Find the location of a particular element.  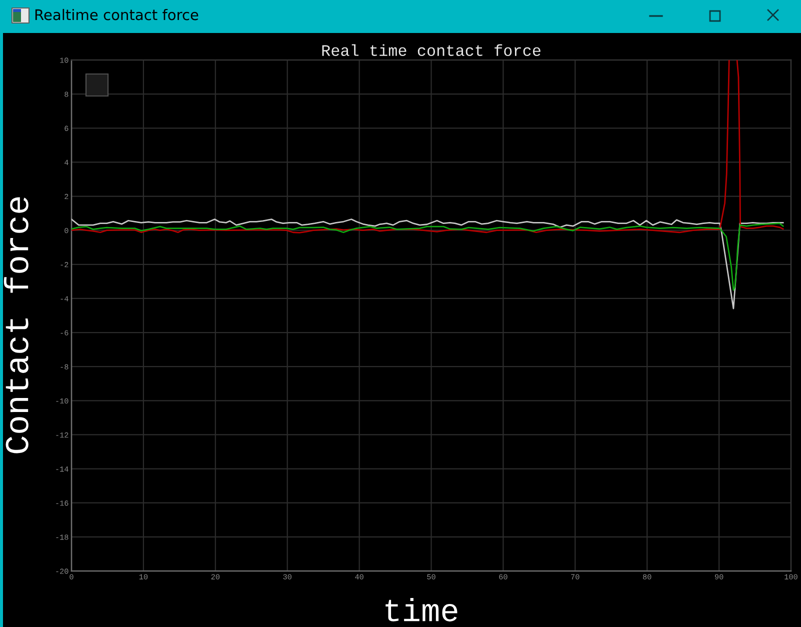

x-axis-title: time is located at coordinates (422, 610).